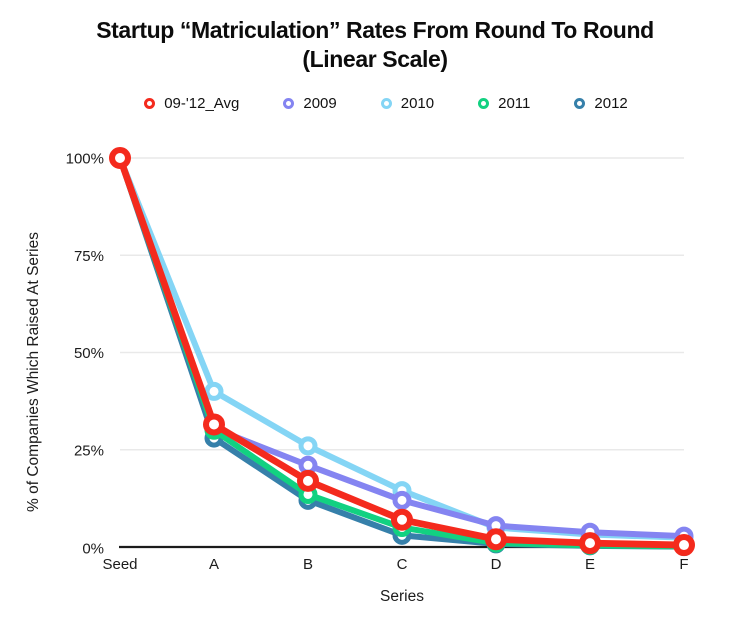  What do you see at coordinates (89, 450) in the screenshot?
I see `y-tick-label: 25%` at bounding box center [89, 450].